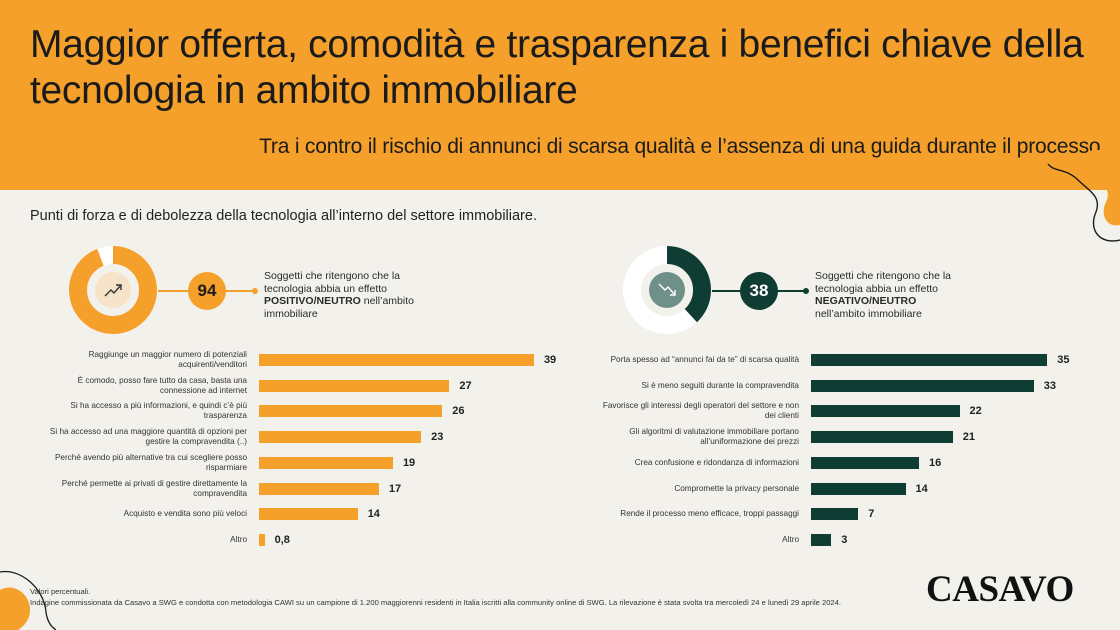 This screenshot has height=630, width=1120. What do you see at coordinates (458, 411) in the screenshot?
I see `positive-bar-value: 26` at bounding box center [458, 411].